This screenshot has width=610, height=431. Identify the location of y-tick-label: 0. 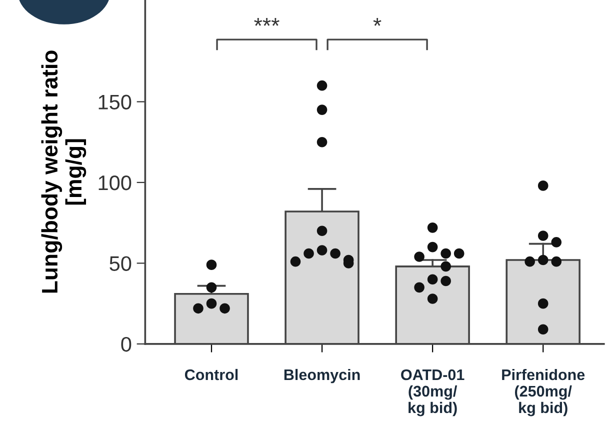
(126, 344).